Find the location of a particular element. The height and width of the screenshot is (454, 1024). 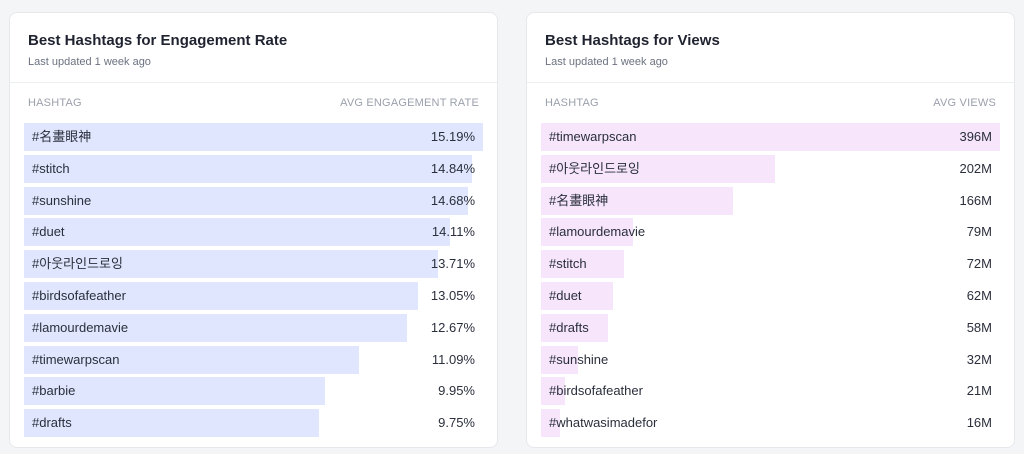

table-row: #birdsofafeather 13.05% is located at coordinates (253, 295).